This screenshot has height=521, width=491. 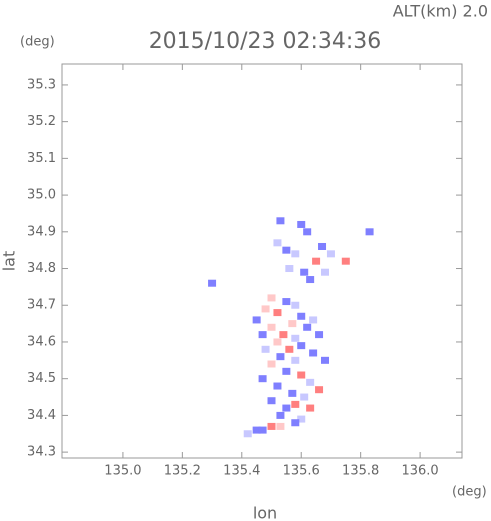 What do you see at coordinates (182, 471) in the screenshot?
I see `x-tick-label: 135.2` at bounding box center [182, 471].